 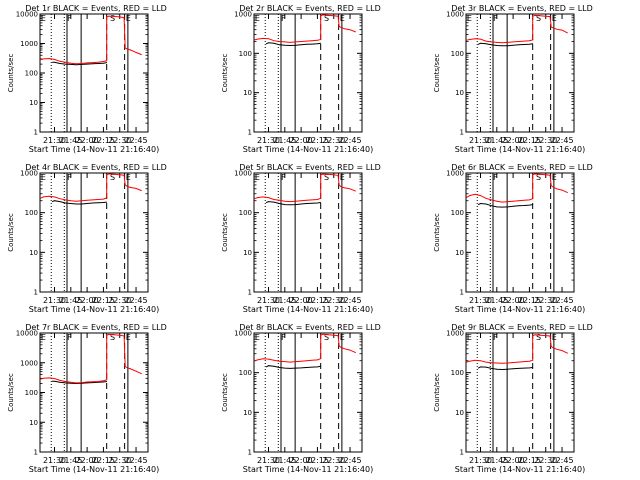 I want to click on series-line-events, so click(x=79, y=63).